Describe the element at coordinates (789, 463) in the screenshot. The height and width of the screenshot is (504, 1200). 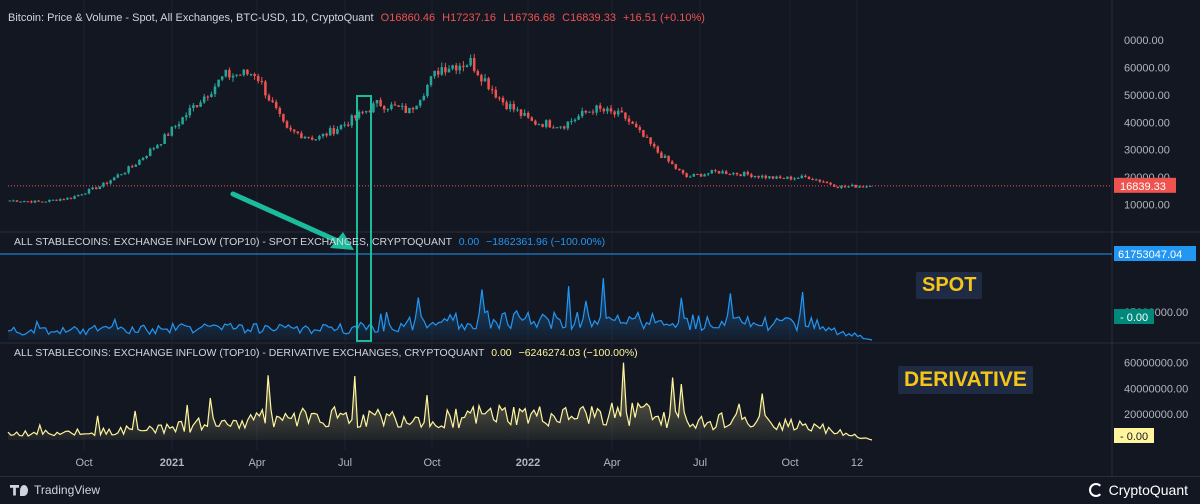
I see `time-tick-8: Oct` at that location.